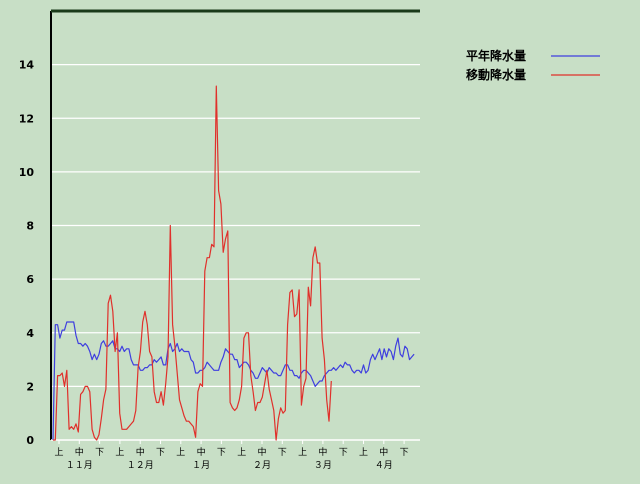  What do you see at coordinates (496, 55) in the screenshot?
I see `legend-label: 平年降水量` at bounding box center [496, 55].